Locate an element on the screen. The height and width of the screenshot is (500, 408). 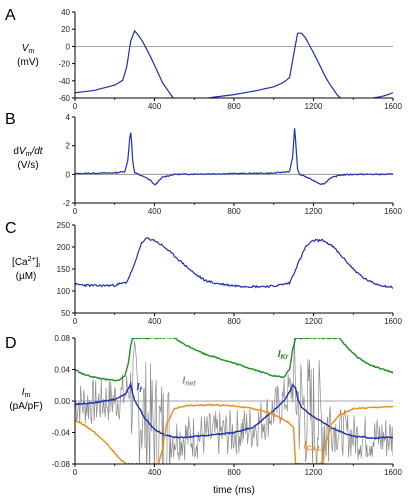
y-tick-label: 0.00 is located at coordinates (62, 401).